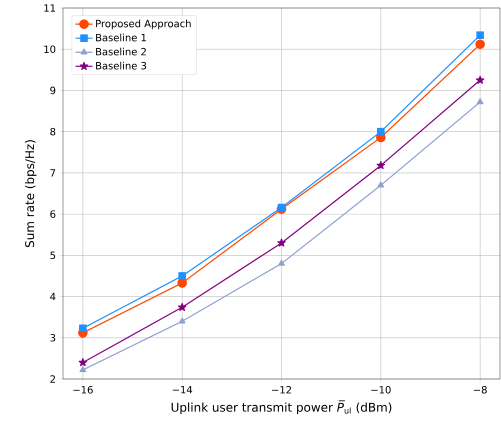 Image resolution: width=501 pixels, height=431 pixels. What do you see at coordinates (53, 214) in the screenshot?
I see `y-tick-label: 6` at bounding box center [53, 214].